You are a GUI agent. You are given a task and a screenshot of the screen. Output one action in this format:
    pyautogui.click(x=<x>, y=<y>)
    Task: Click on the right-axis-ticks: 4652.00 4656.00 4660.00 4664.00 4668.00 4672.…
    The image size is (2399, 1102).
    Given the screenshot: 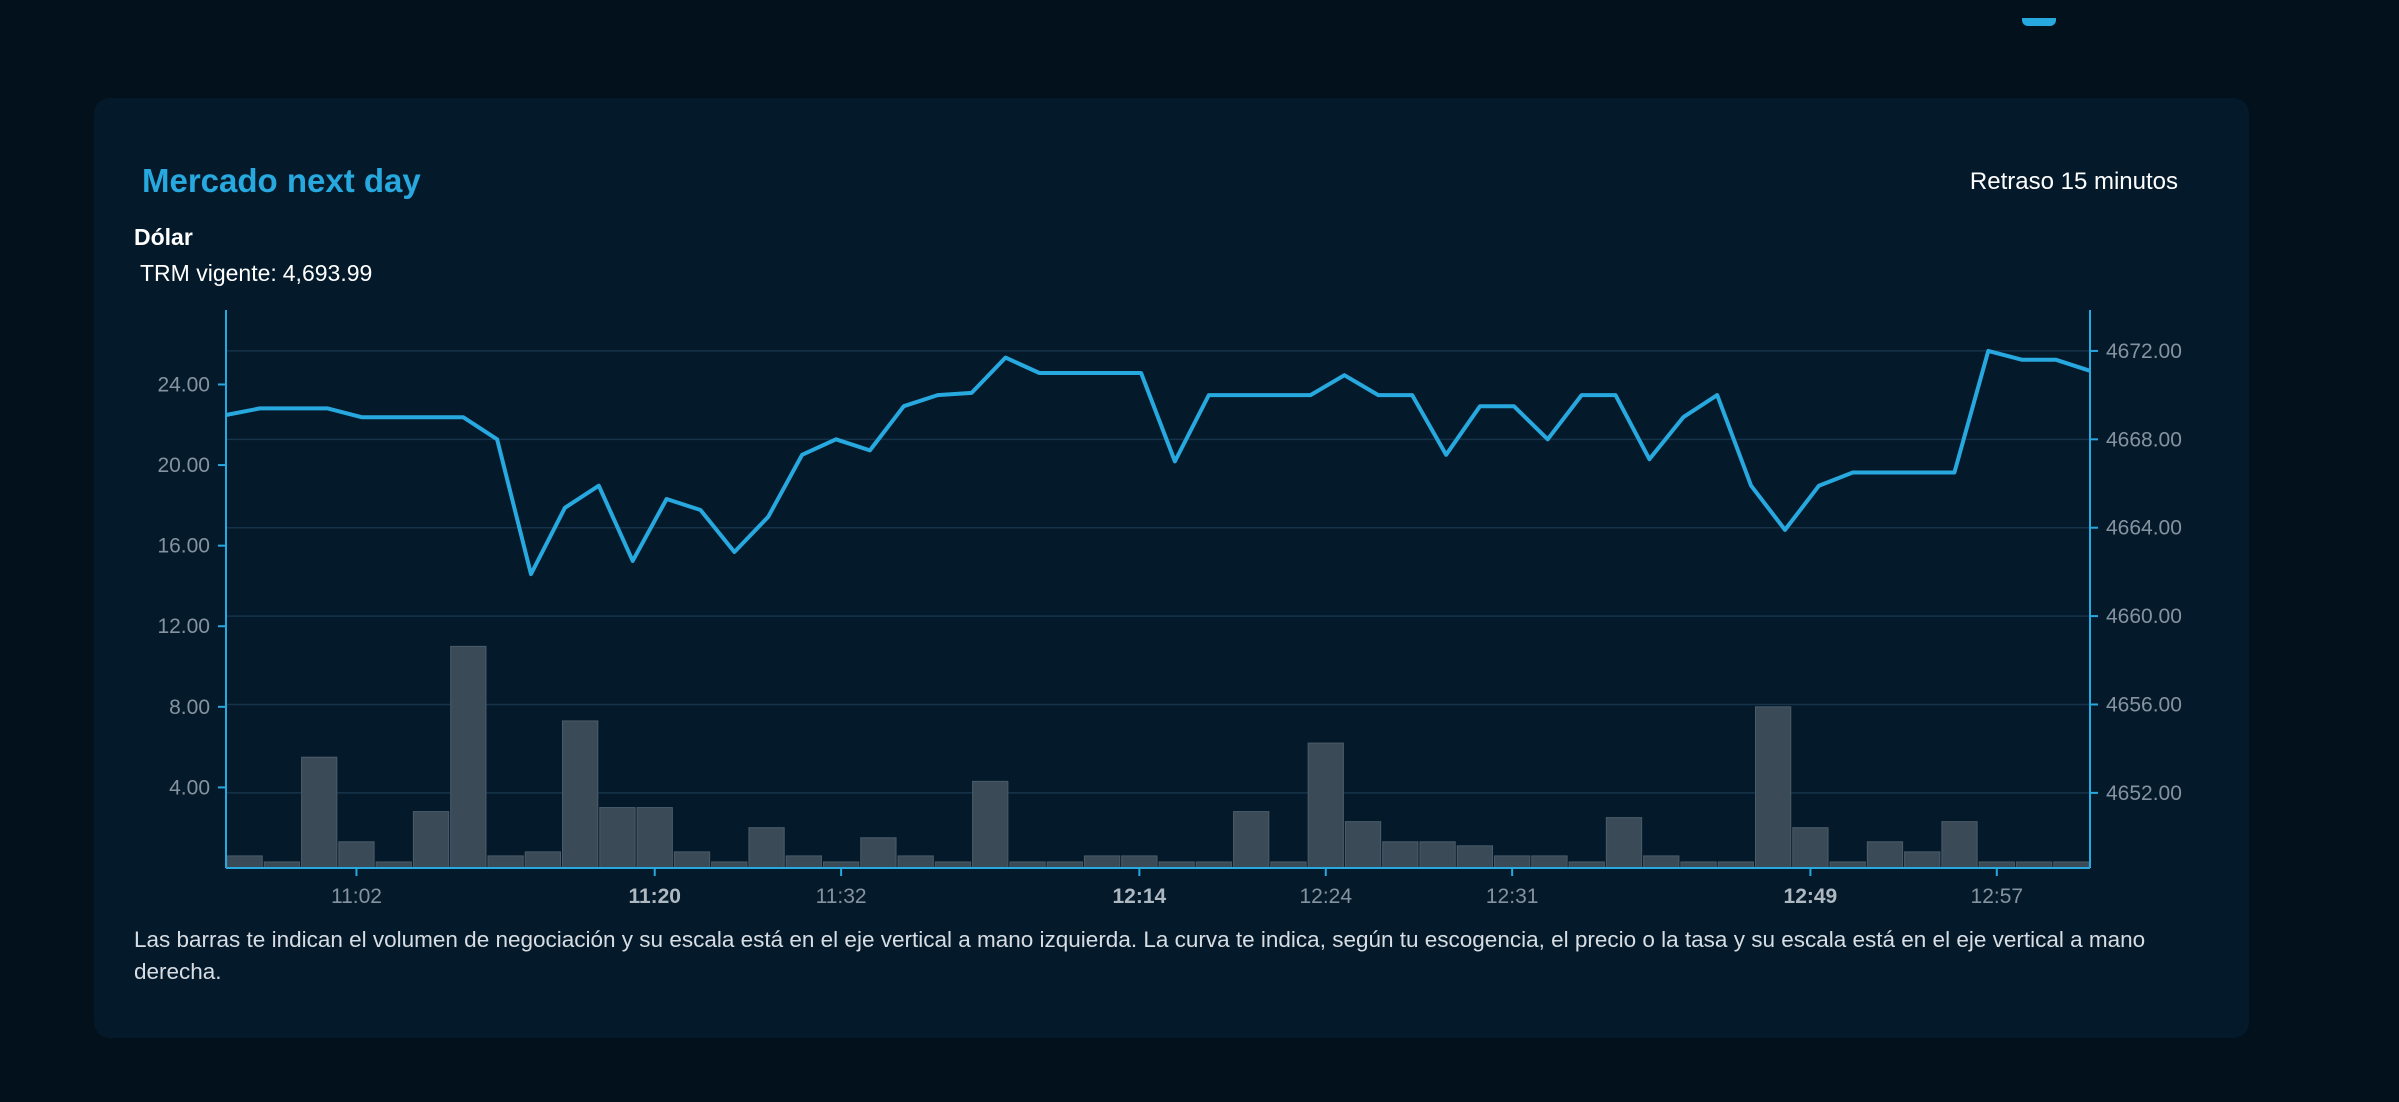 What is the action you would take?
    pyautogui.click(x=2136, y=572)
    